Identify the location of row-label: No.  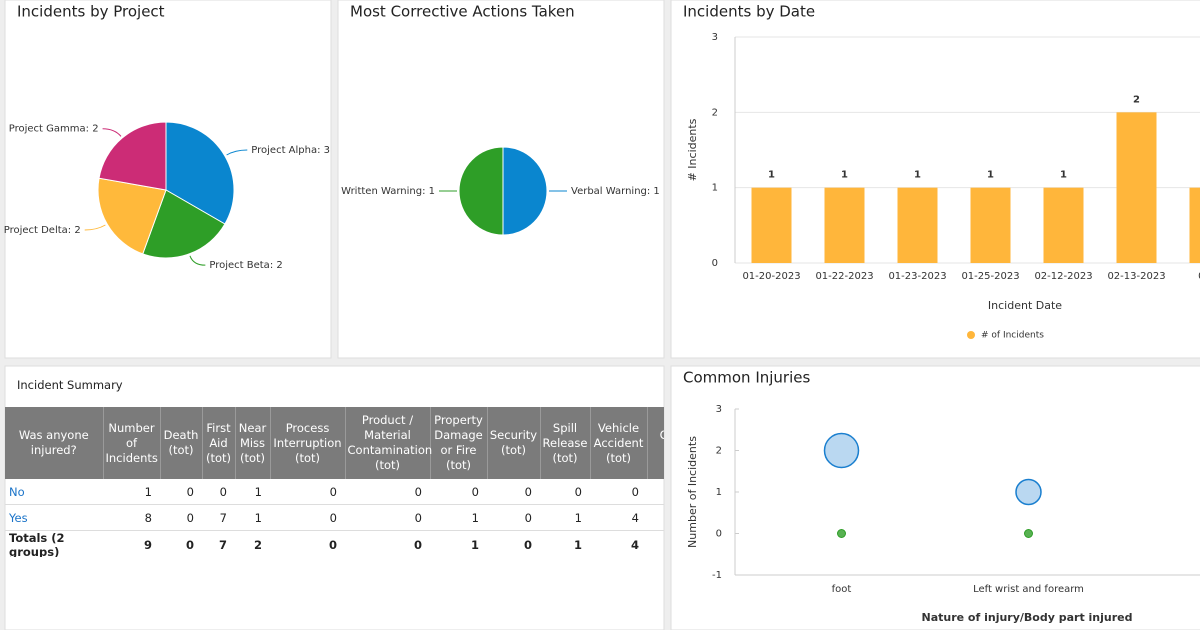
(54, 492).